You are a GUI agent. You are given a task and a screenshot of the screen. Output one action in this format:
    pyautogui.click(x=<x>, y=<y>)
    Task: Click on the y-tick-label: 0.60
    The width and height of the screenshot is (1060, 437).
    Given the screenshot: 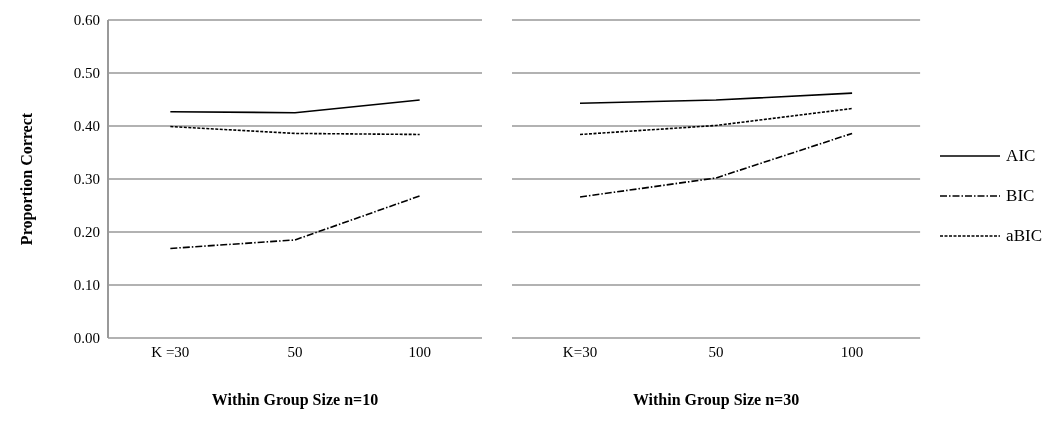 What is the action you would take?
    pyautogui.click(x=86, y=20)
    